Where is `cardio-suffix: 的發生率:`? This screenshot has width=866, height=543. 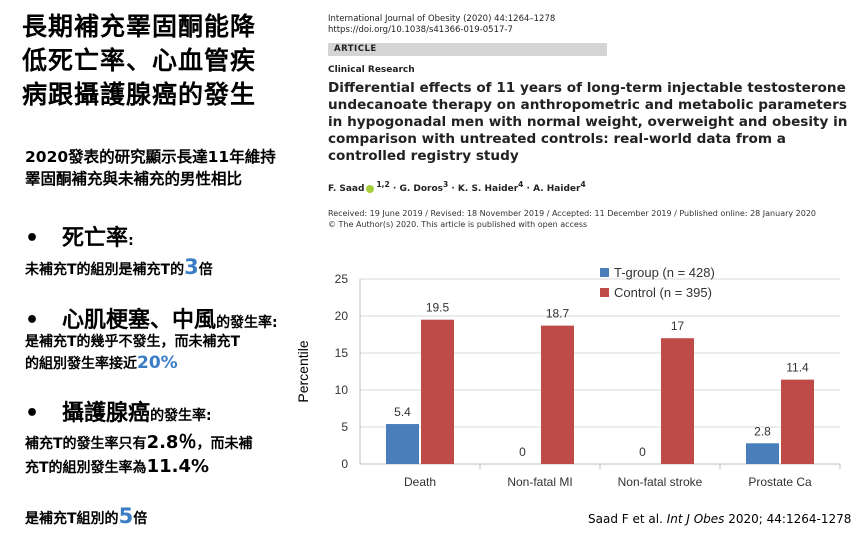 cardio-suffix: 的發生率: is located at coordinates (247, 323).